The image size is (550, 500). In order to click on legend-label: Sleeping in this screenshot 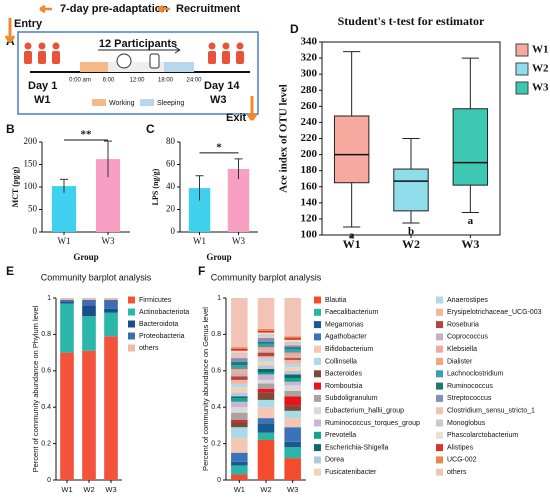, I will do `click(170, 103)`.